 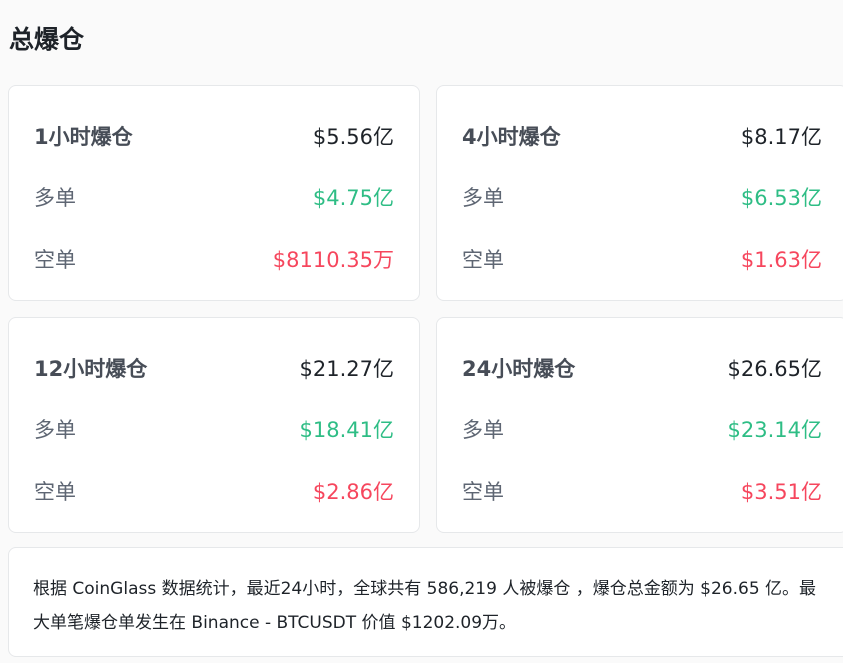 What do you see at coordinates (519, 369) in the screenshot?
I see `period-label: 24小时爆仓` at bounding box center [519, 369].